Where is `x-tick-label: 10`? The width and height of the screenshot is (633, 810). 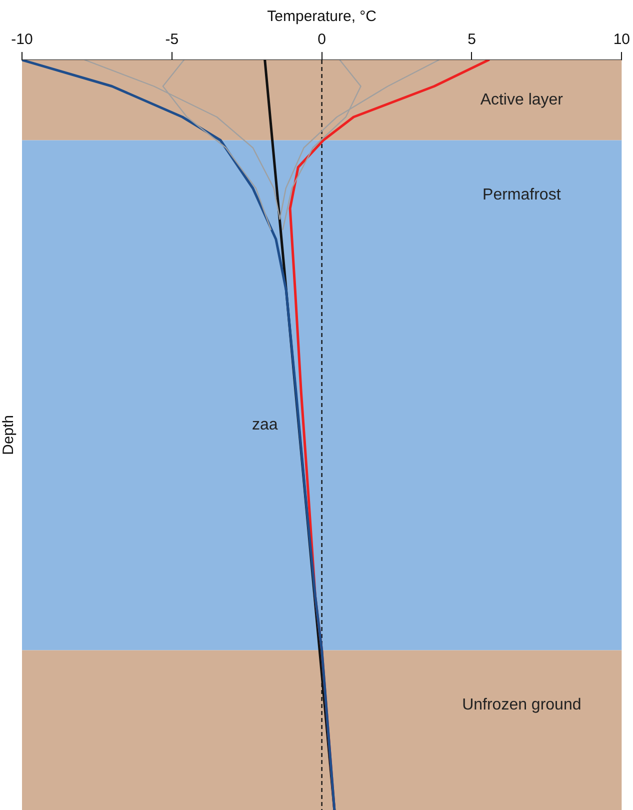 x-tick-label: 10 is located at coordinates (621, 39).